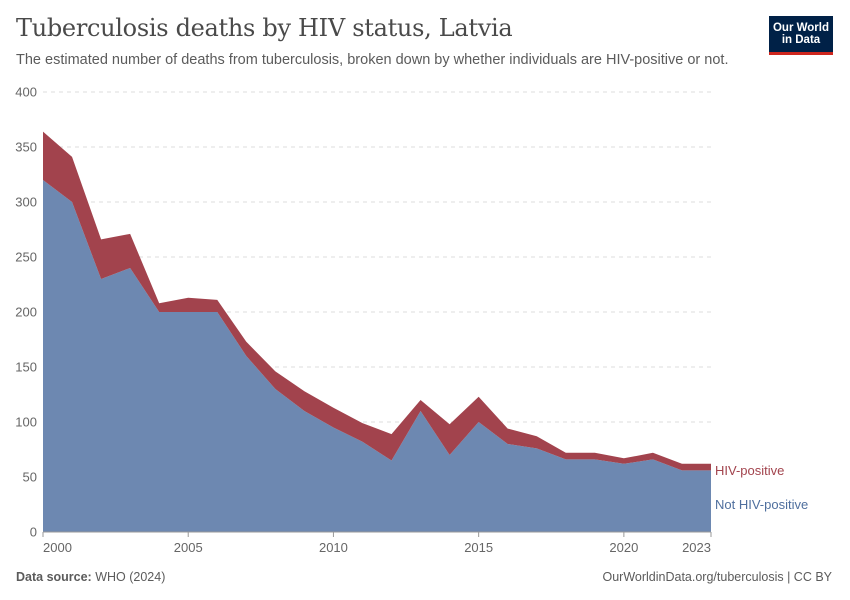  I want to click on x-tick-label: 2010, so click(333, 547).